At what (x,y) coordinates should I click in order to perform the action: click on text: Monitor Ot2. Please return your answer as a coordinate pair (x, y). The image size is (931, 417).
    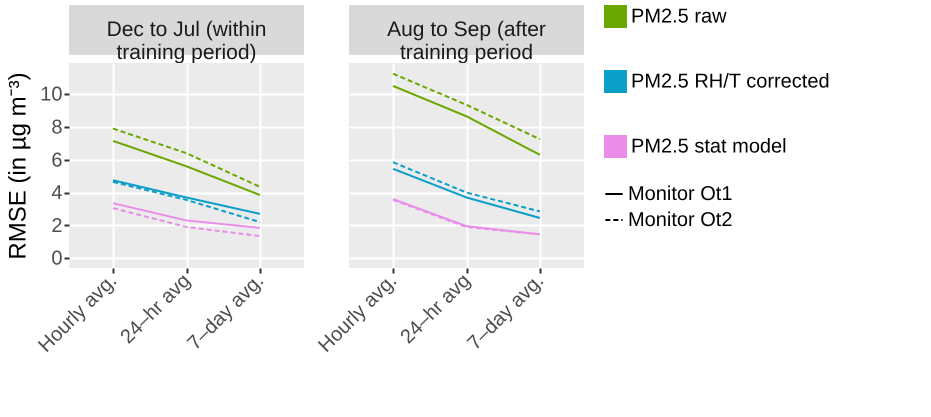
    Looking at the image, I should click on (680, 220).